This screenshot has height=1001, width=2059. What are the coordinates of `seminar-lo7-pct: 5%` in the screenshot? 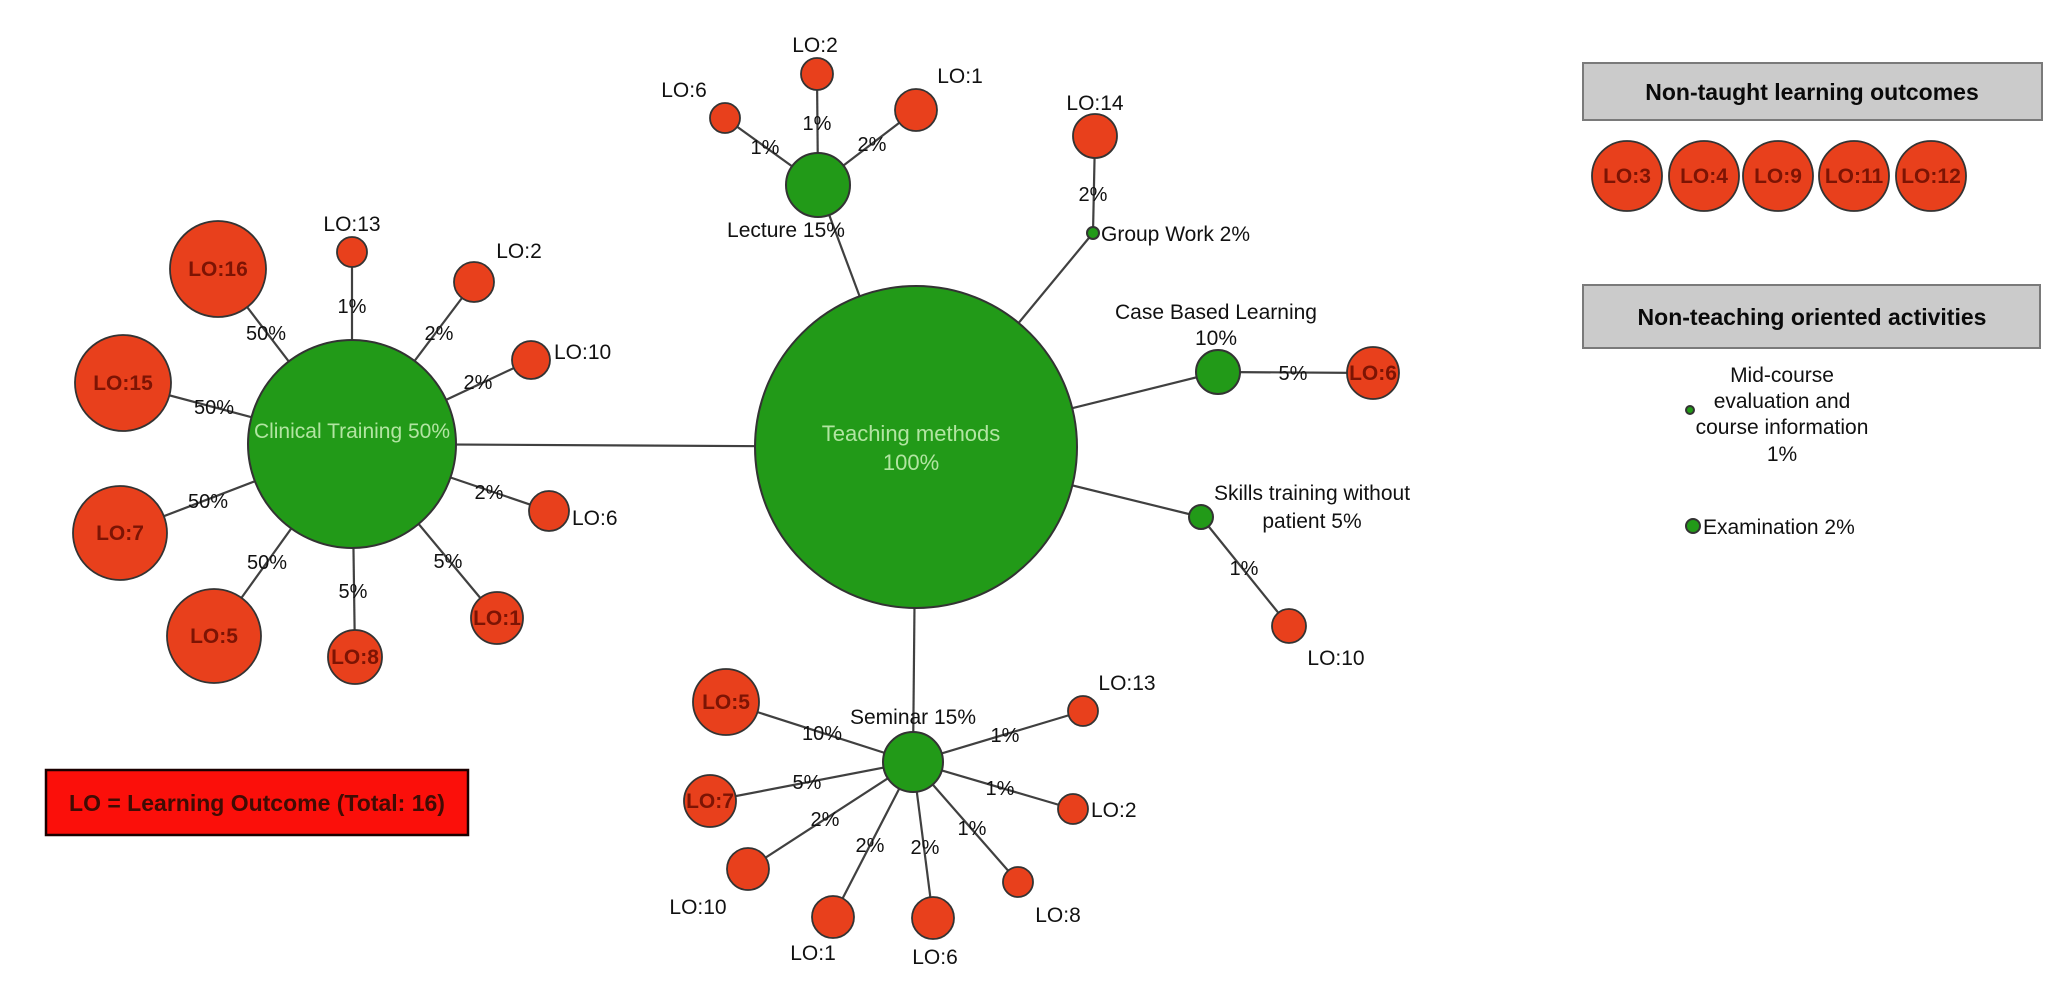 It's located at (807, 783).